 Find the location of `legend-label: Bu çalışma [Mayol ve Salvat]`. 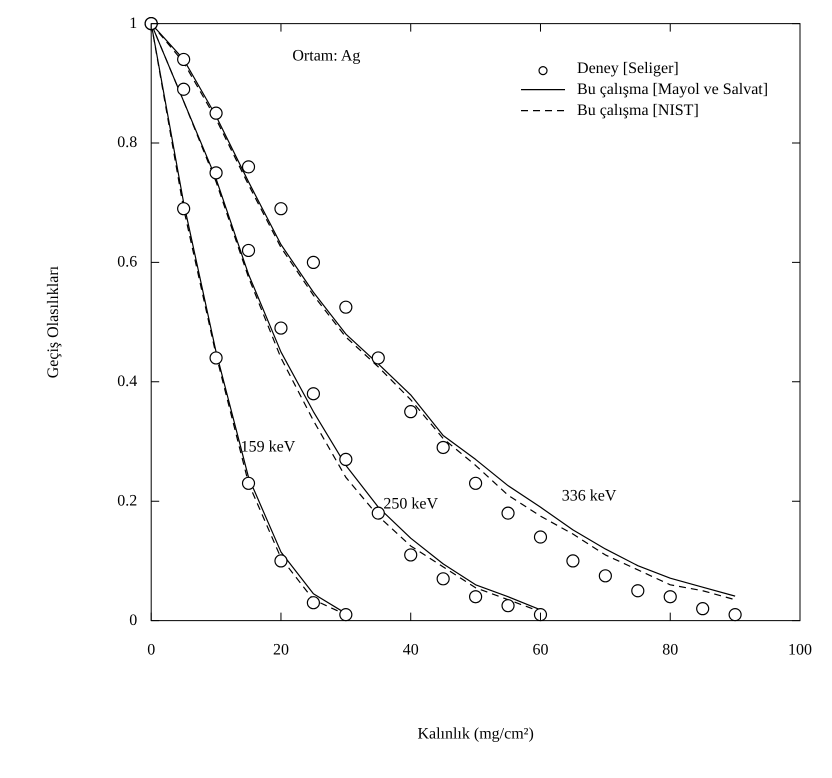

legend-label: Bu çalışma [Mayol ve Salvat] is located at coordinates (672, 89).